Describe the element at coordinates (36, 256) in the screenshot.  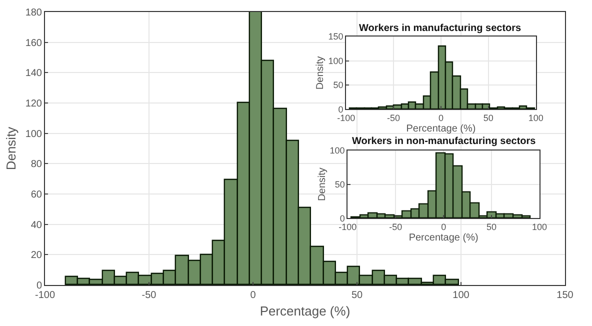
I see `y-tick-label: 20` at that location.